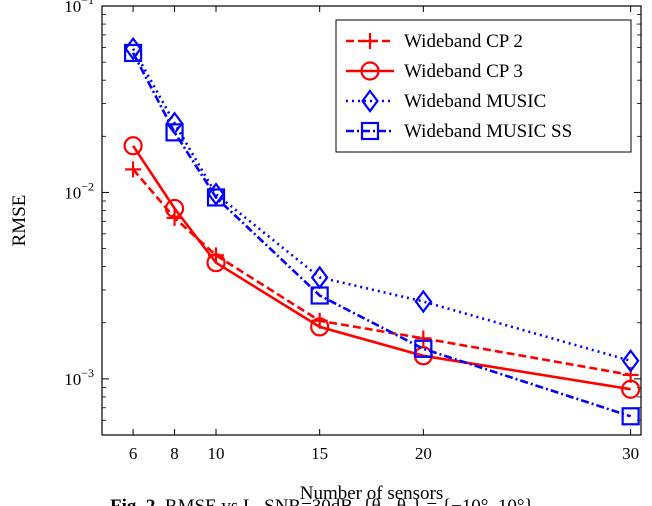 The width and height of the screenshot is (652, 506). Describe the element at coordinates (463, 71) in the screenshot. I see `legend-label: Wideband CP 3` at that location.